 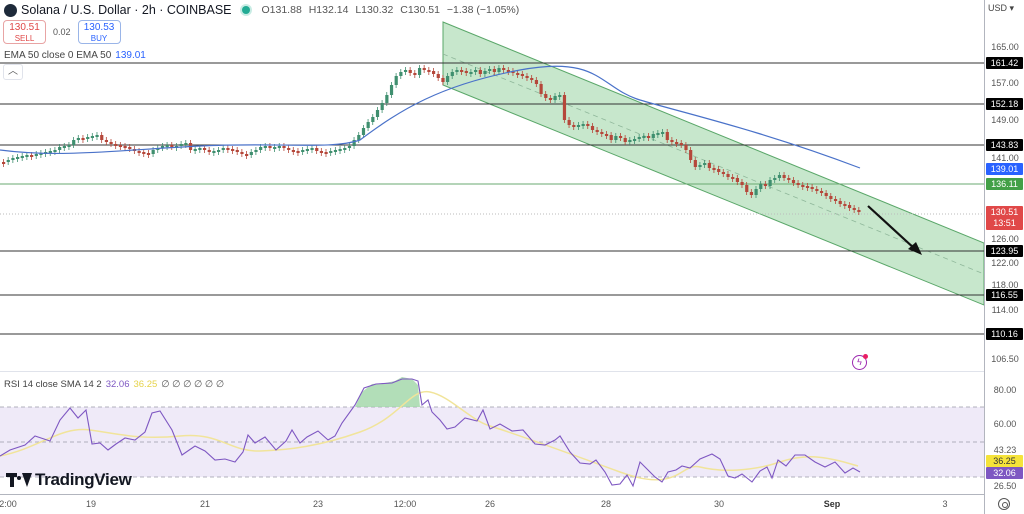 What do you see at coordinates (328, 10) in the screenshot?
I see `high-value: H132.14` at bounding box center [328, 10].